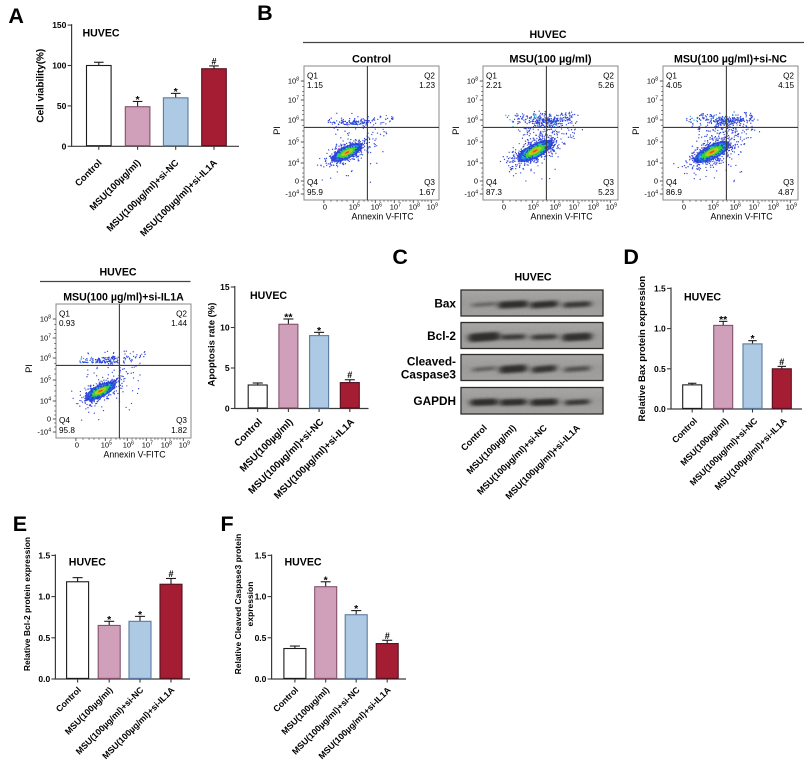 The width and height of the screenshot is (812, 768). What do you see at coordinates (606, 192) in the screenshot?
I see `svg-text: 5.23` at bounding box center [606, 192].